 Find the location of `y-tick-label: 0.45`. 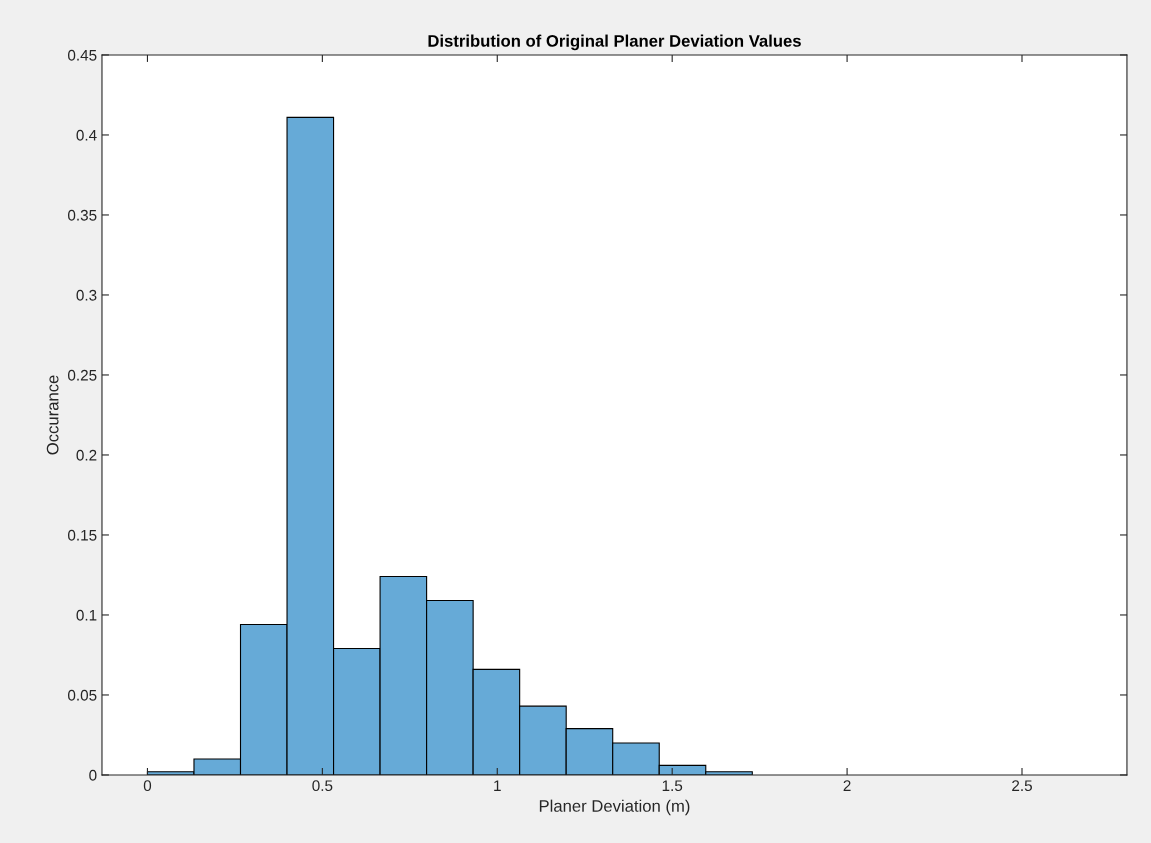

y-tick-label: 0.45 is located at coordinates (82, 55).